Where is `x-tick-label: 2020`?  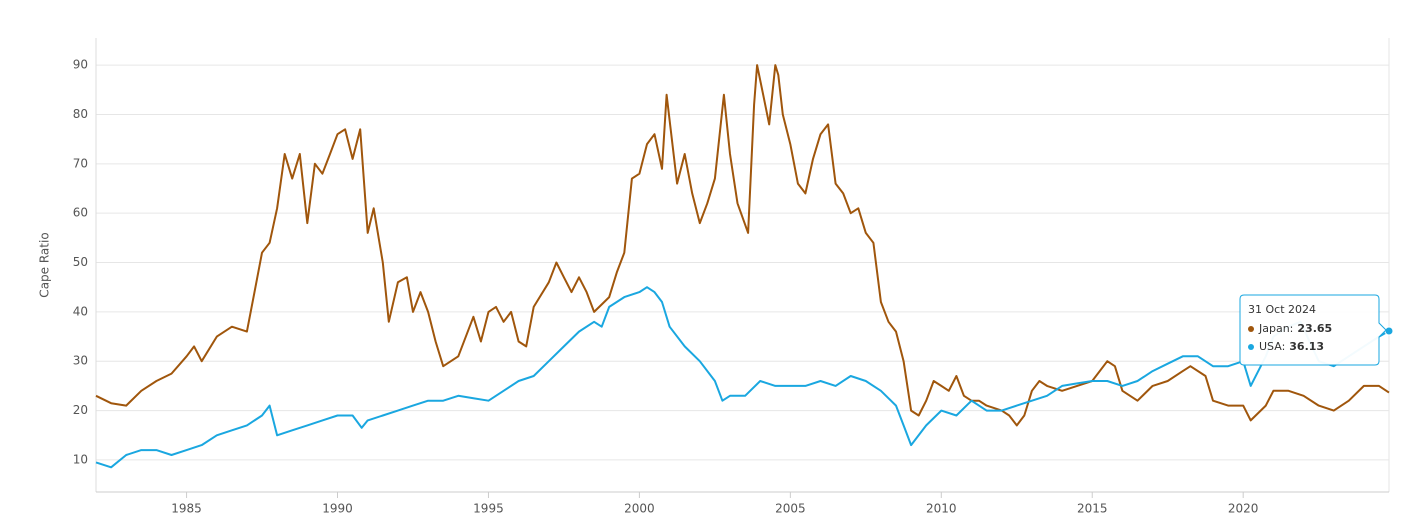 x-tick-label: 2020 is located at coordinates (1243, 509).